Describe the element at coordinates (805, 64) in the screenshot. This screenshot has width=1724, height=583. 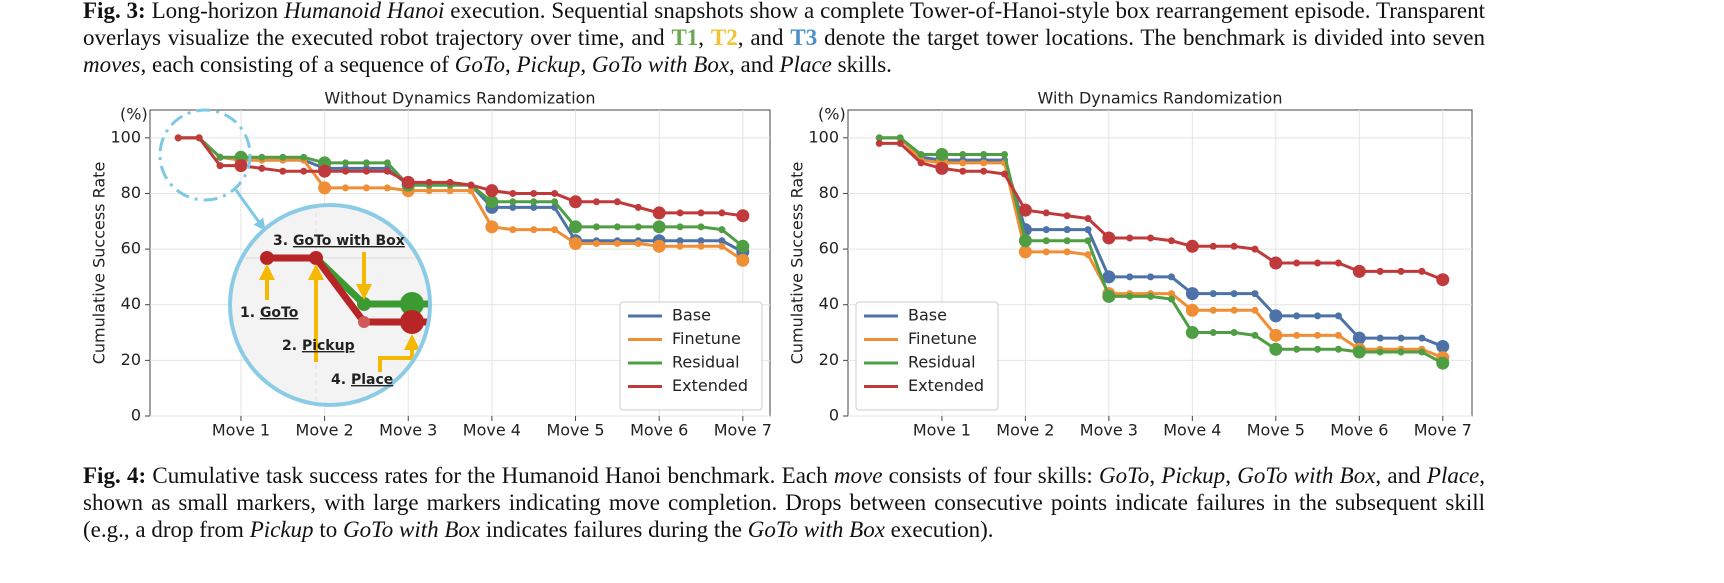
I see `caption-text: Place` at that location.